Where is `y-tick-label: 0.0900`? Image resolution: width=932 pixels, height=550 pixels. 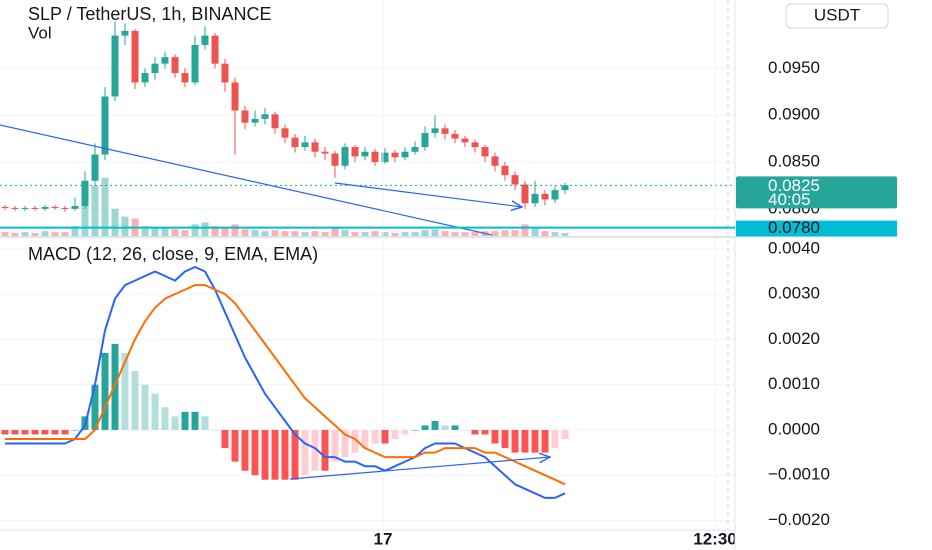 y-tick-label: 0.0900 is located at coordinates (794, 114).